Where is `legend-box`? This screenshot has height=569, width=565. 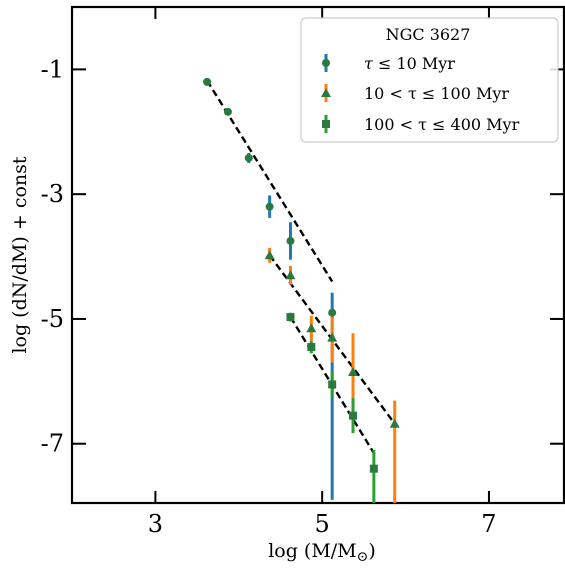
legend-box is located at coordinates (429, 80).